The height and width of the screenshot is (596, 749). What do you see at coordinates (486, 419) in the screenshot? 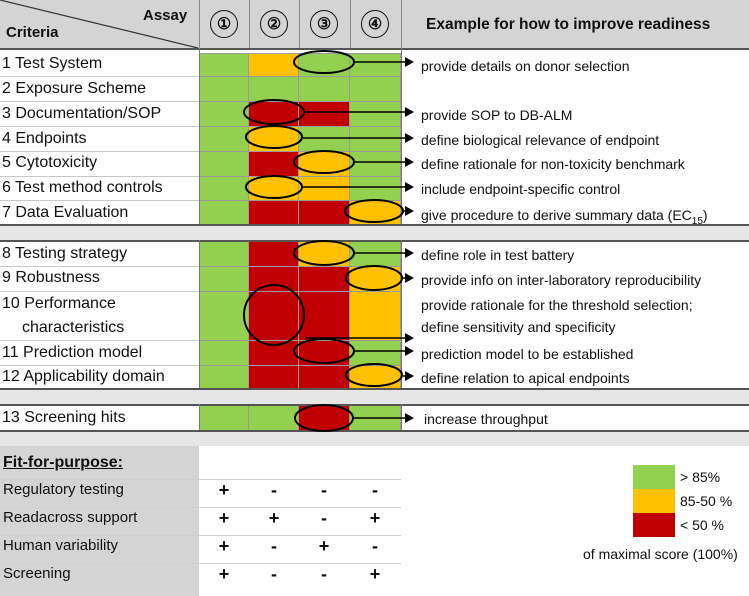
I see `improvement-note: increase throughput` at bounding box center [486, 419].